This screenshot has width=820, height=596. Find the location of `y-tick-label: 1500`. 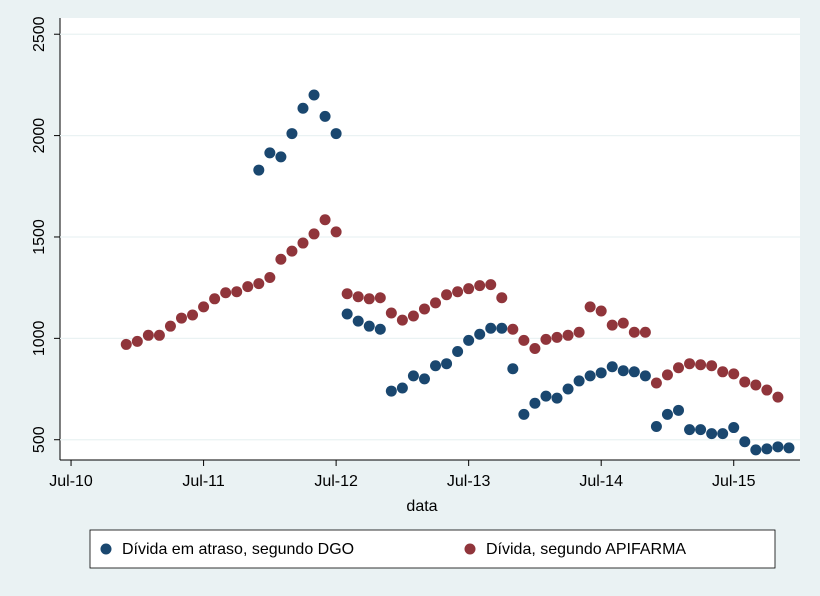

y-tick-label: 1500 is located at coordinates (39, 237).